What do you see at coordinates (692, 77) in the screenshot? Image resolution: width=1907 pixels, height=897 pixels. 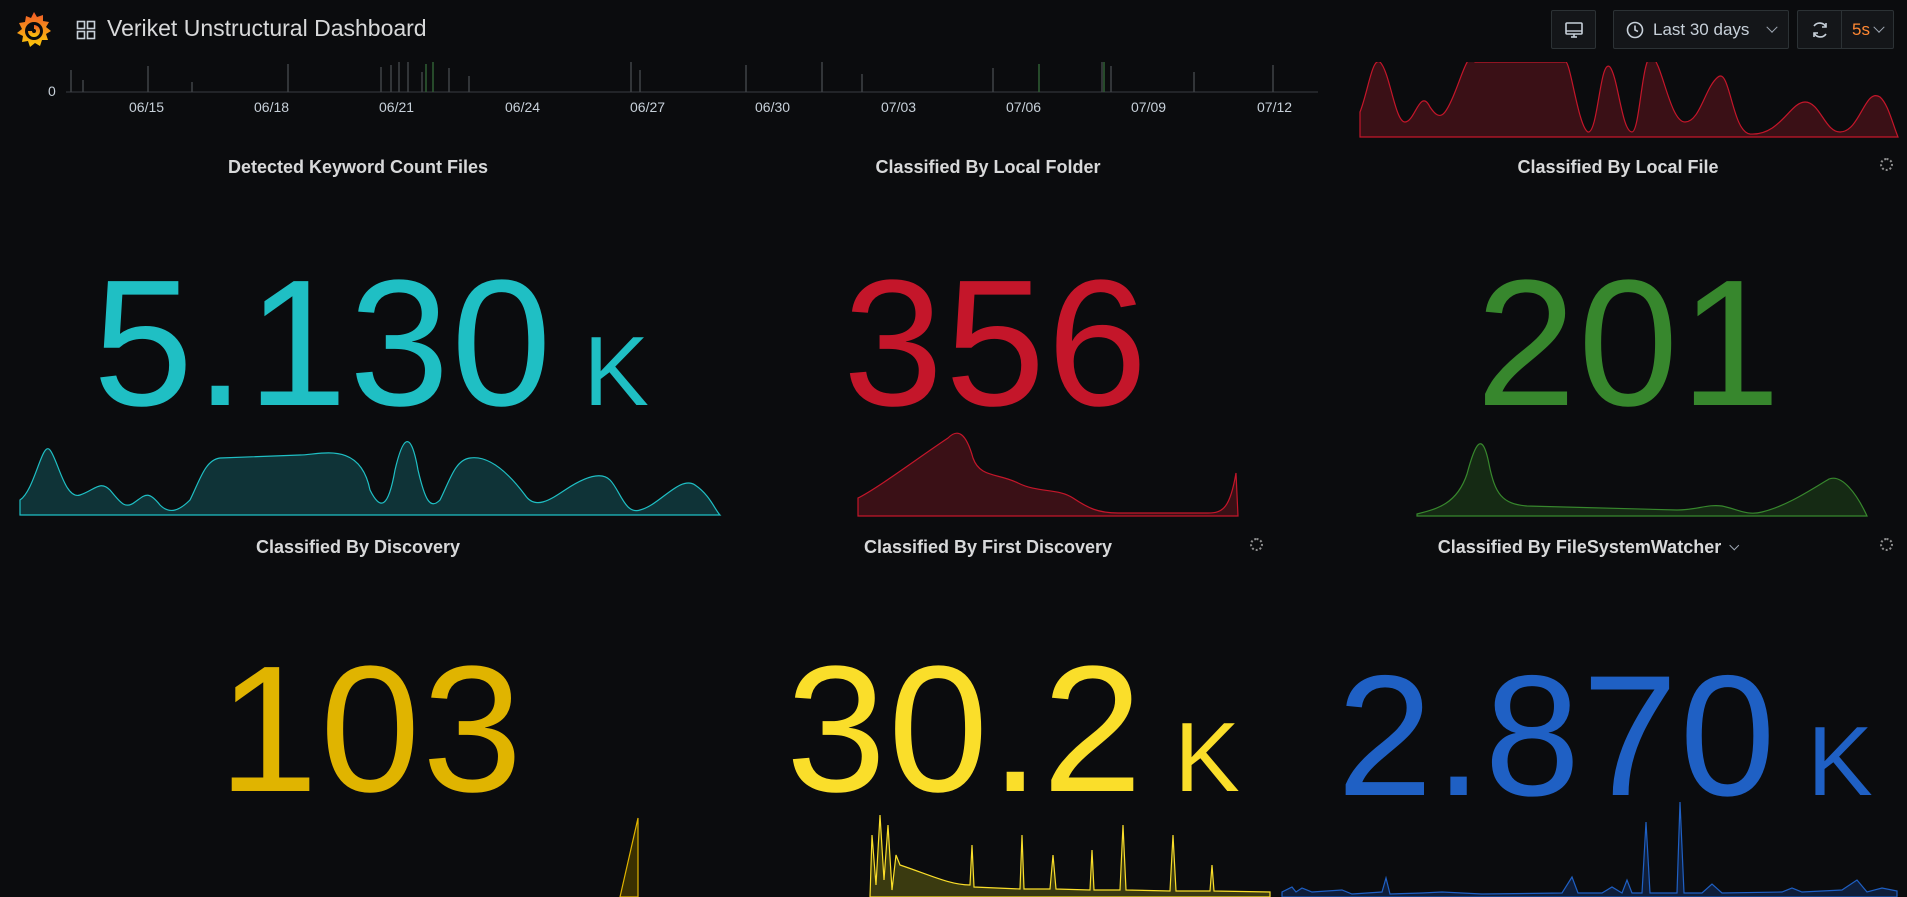 I see `timeline-bars` at bounding box center [692, 77].